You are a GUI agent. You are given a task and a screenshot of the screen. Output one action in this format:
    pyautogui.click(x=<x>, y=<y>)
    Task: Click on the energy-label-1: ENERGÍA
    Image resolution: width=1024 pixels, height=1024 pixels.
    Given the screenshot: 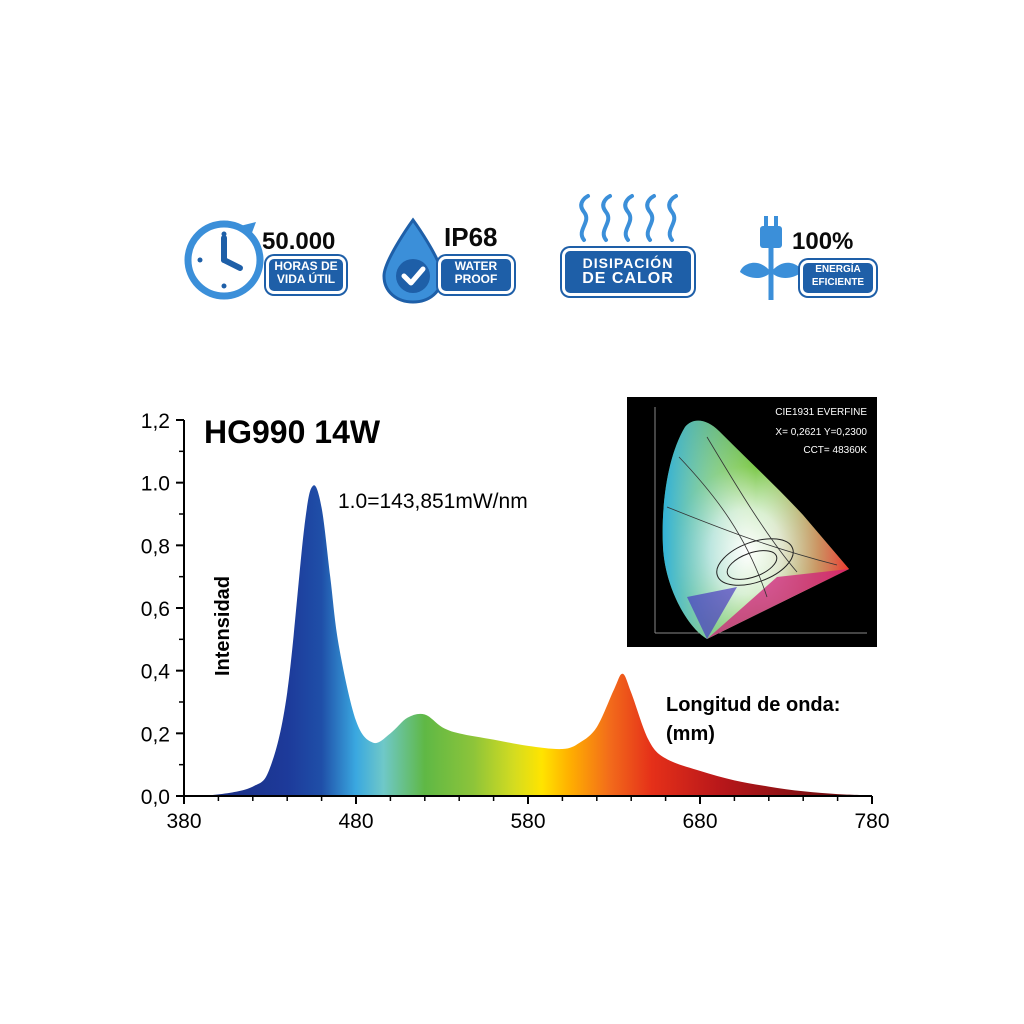 What is the action you would take?
    pyautogui.click(x=838, y=269)
    